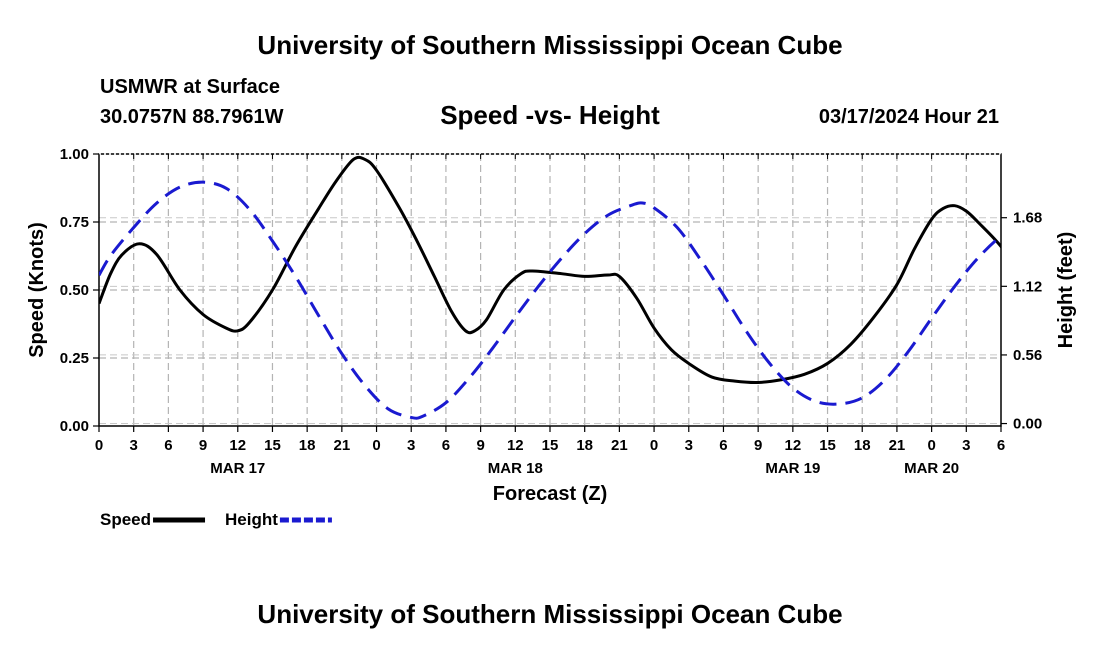 The height and width of the screenshot is (650, 1100). What do you see at coordinates (792, 468) in the screenshot?
I see `date-label: MAR 19` at bounding box center [792, 468].